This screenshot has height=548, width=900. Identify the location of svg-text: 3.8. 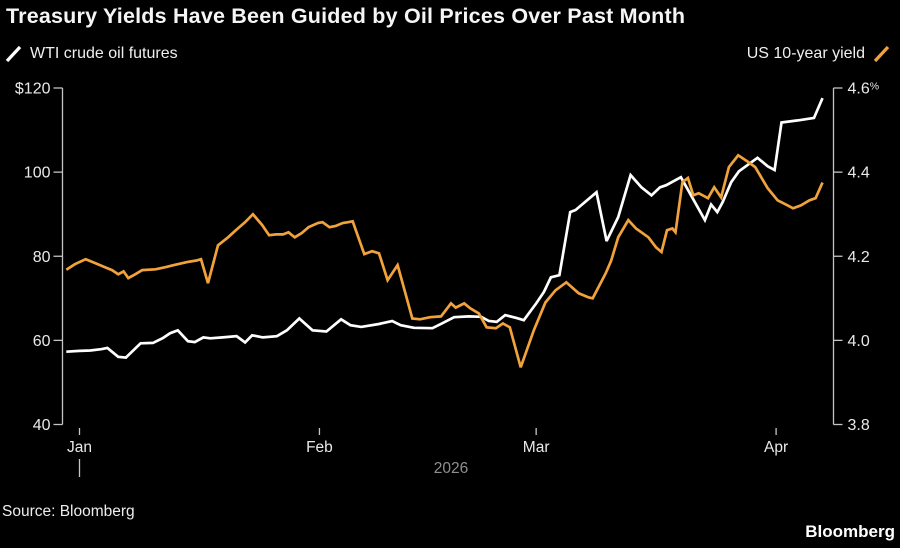
(859, 425).